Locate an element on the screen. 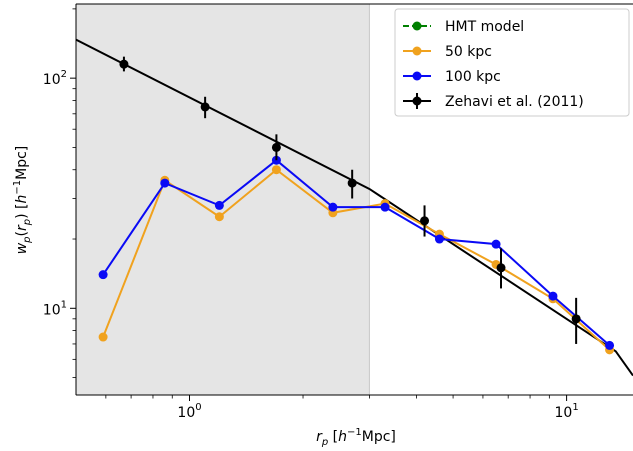  legend-box is located at coordinates (512, 62).